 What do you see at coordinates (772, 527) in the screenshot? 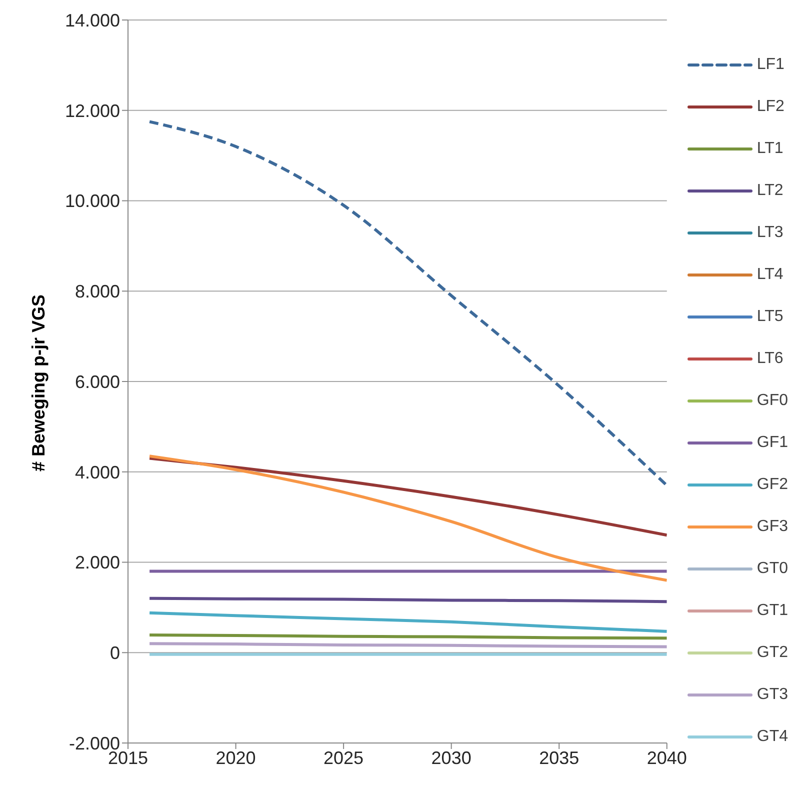
I see `legend-label: GF3` at bounding box center [772, 527].